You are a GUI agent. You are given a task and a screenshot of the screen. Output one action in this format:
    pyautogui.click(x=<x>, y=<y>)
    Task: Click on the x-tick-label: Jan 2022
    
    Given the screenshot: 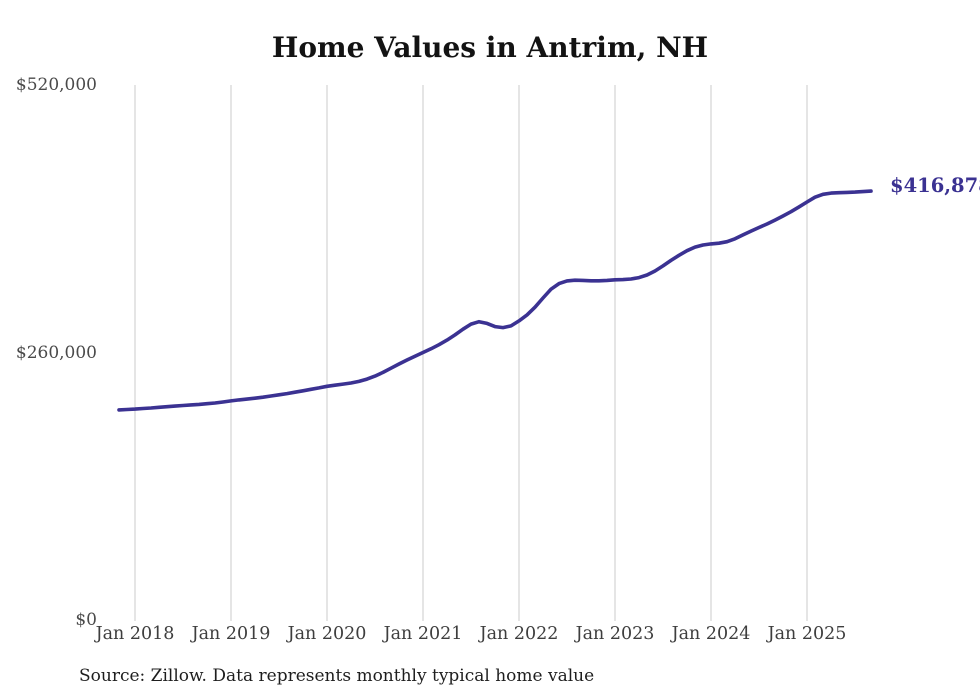 What is the action you would take?
    pyautogui.click(x=519, y=634)
    